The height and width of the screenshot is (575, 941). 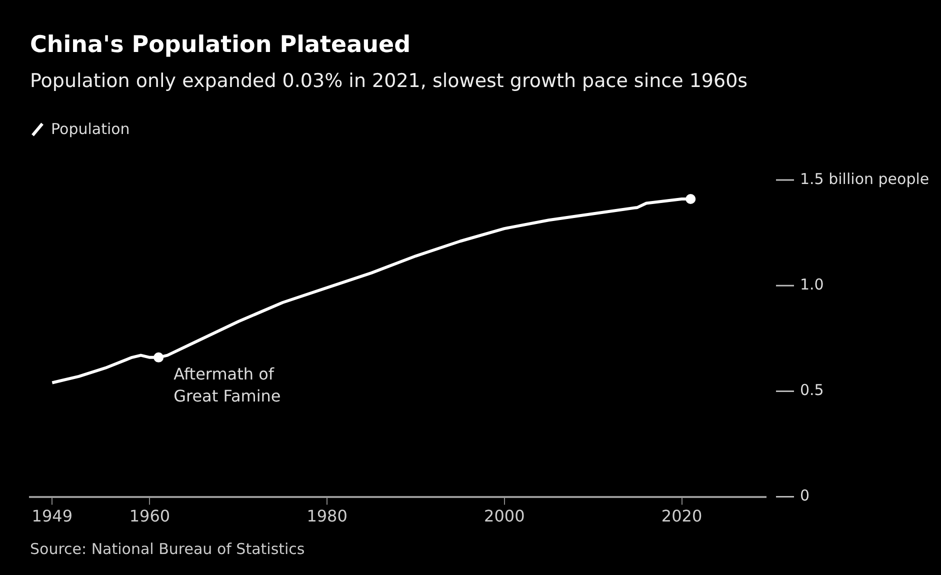 What do you see at coordinates (389, 81) in the screenshot?
I see `chart-subtitle: Population only expanded 0.03% in 2021, slowest growth pace since 1960s` at bounding box center [389, 81].